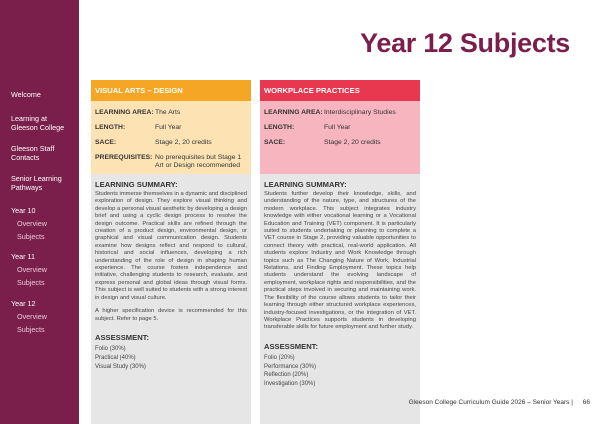 The height and width of the screenshot is (424, 600). Describe the element at coordinates (110, 348) in the screenshot. I see `assessment-item: Folio (30%)` at that location.